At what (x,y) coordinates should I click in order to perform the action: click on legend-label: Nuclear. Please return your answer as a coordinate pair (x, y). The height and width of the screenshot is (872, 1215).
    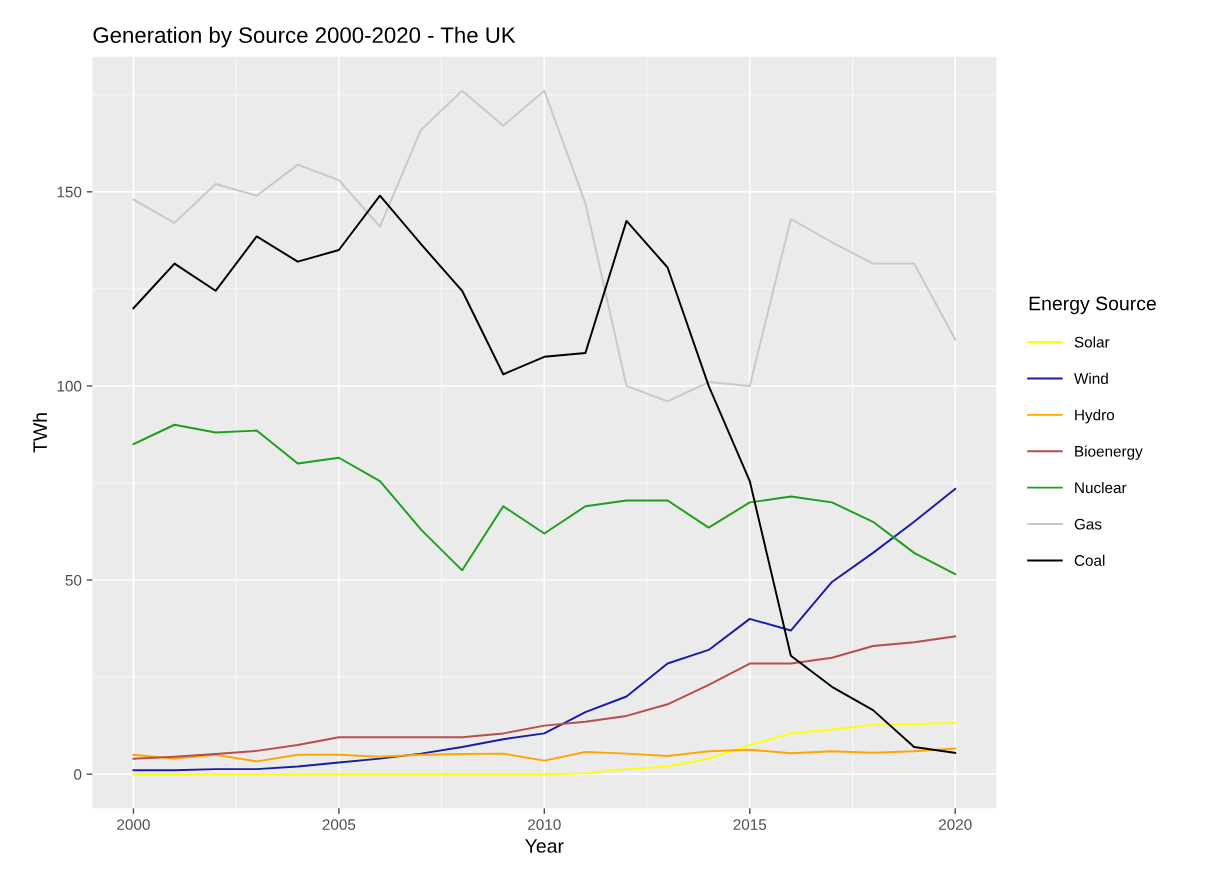
    Looking at the image, I should click on (1101, 487).